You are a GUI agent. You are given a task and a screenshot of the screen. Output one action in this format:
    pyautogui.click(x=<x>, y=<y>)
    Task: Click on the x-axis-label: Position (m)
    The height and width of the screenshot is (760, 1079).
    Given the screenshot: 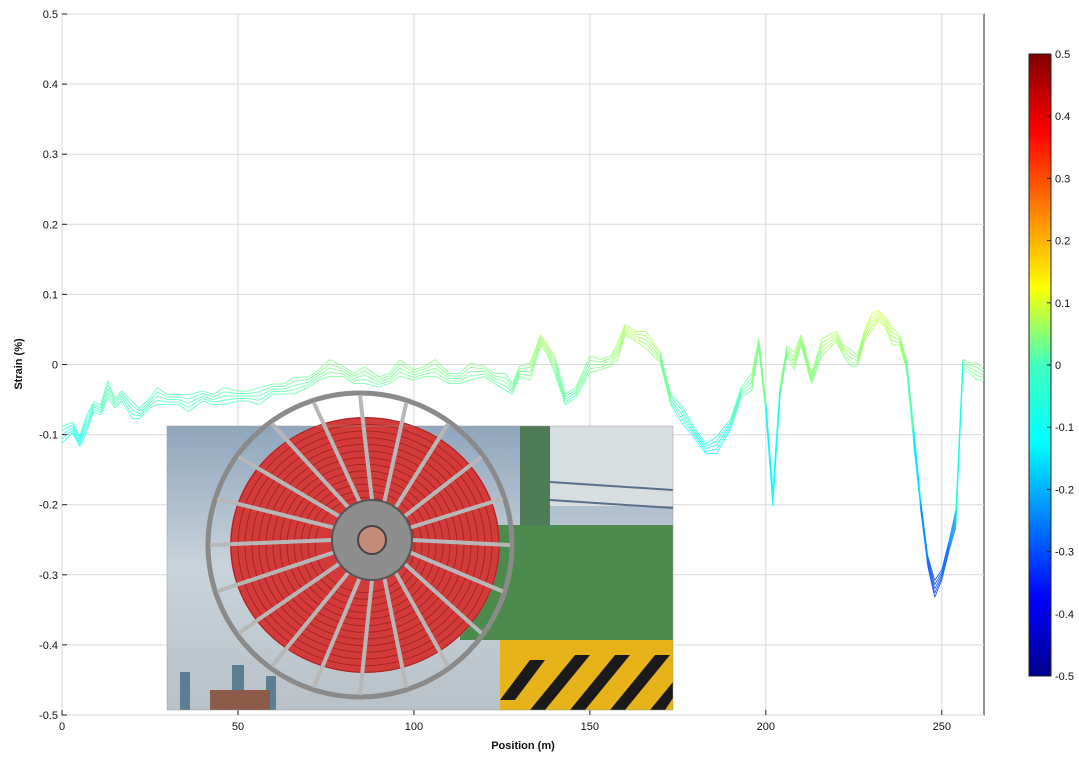 What is the action you would take?
    pyautogui.click(x=523, y=746)
    